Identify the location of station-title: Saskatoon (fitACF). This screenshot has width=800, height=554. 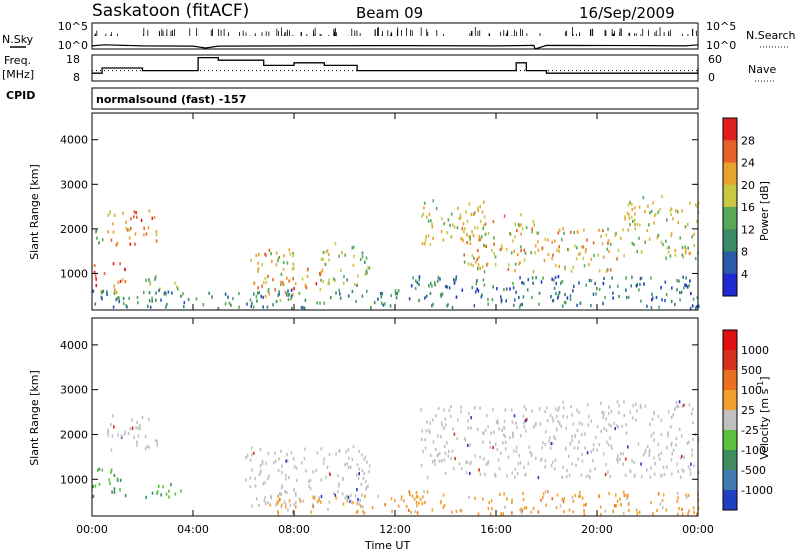
(170, 11).